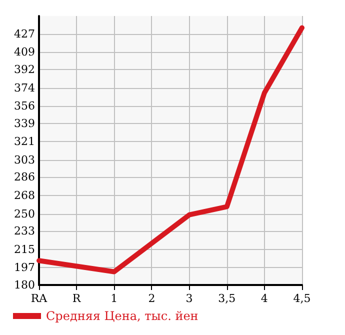 Image resolution: width=345 pixels, height=335 pixels. What do you see at coordinates (24, 231) in the screenshot?
I see `y-tick-label: 233` at bounding box center [24, 231].